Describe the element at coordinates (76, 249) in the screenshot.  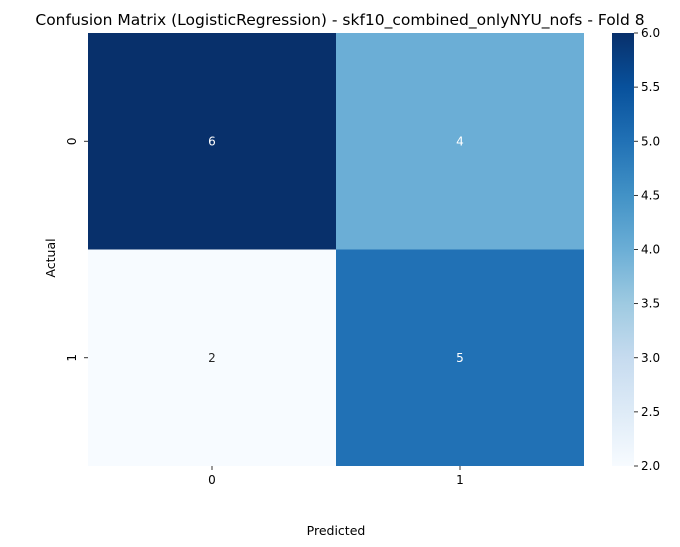
I see `y-axis-ticks: 01` at that location.